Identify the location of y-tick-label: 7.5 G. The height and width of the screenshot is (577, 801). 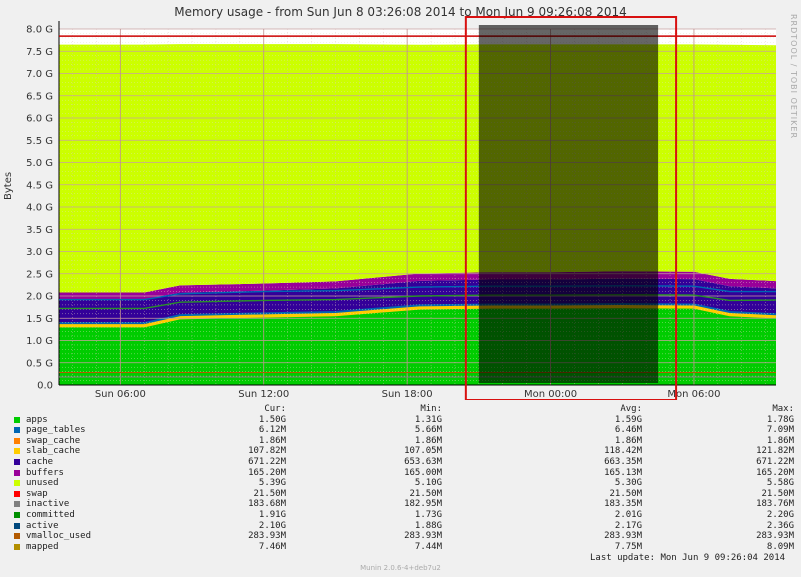
(39, 52).